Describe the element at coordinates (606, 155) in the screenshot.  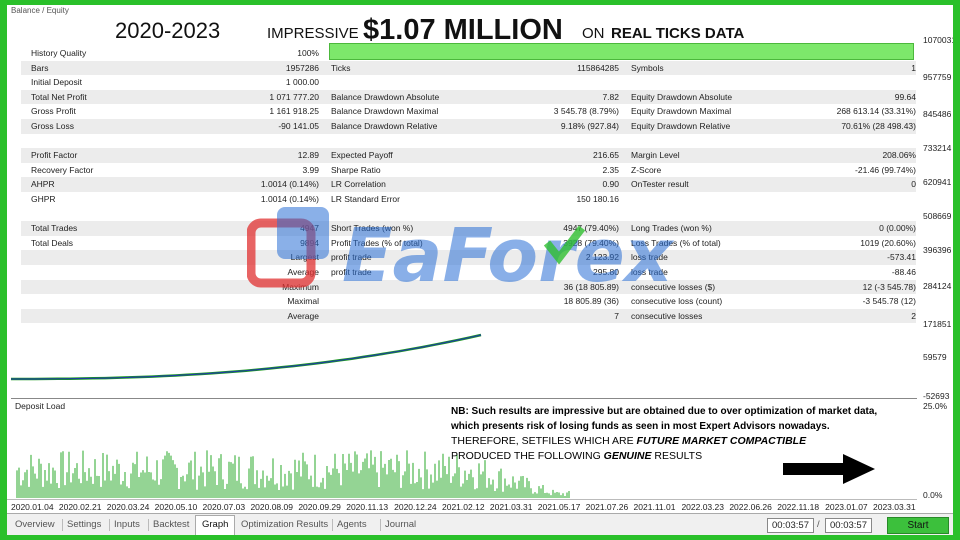
I see `stats-cell-v2: 216.65` at that location.